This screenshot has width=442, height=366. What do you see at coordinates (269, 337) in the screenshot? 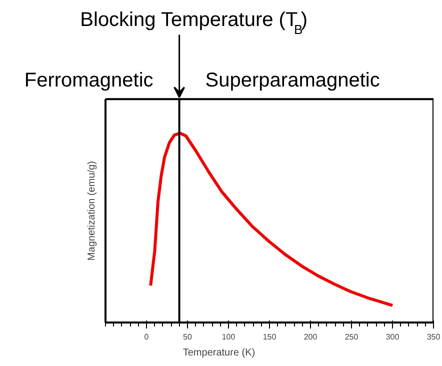
I see `x-tick-label: 150` at bounding box center [269, 337].